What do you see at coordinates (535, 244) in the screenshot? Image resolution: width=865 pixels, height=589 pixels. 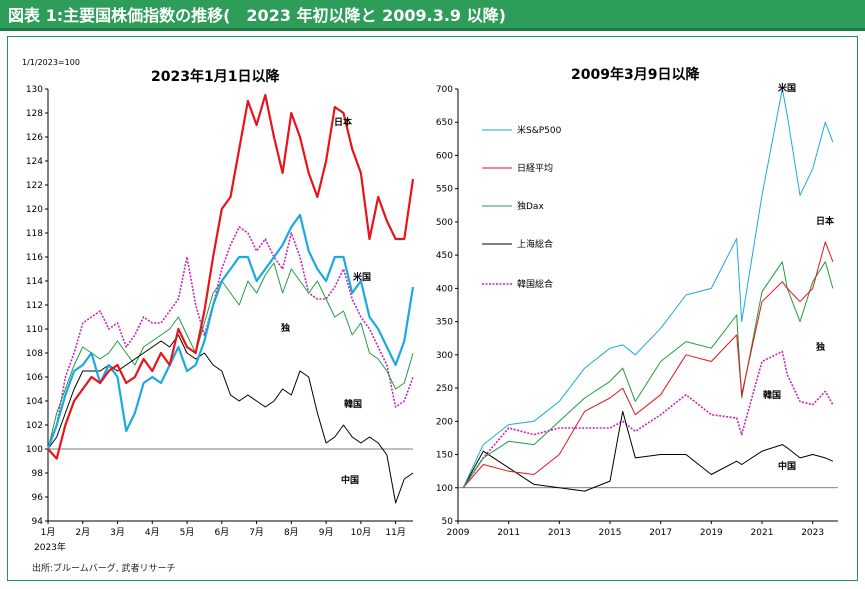 I see `legend-label-cn: 上海総合` at bounding box center [535, 244].